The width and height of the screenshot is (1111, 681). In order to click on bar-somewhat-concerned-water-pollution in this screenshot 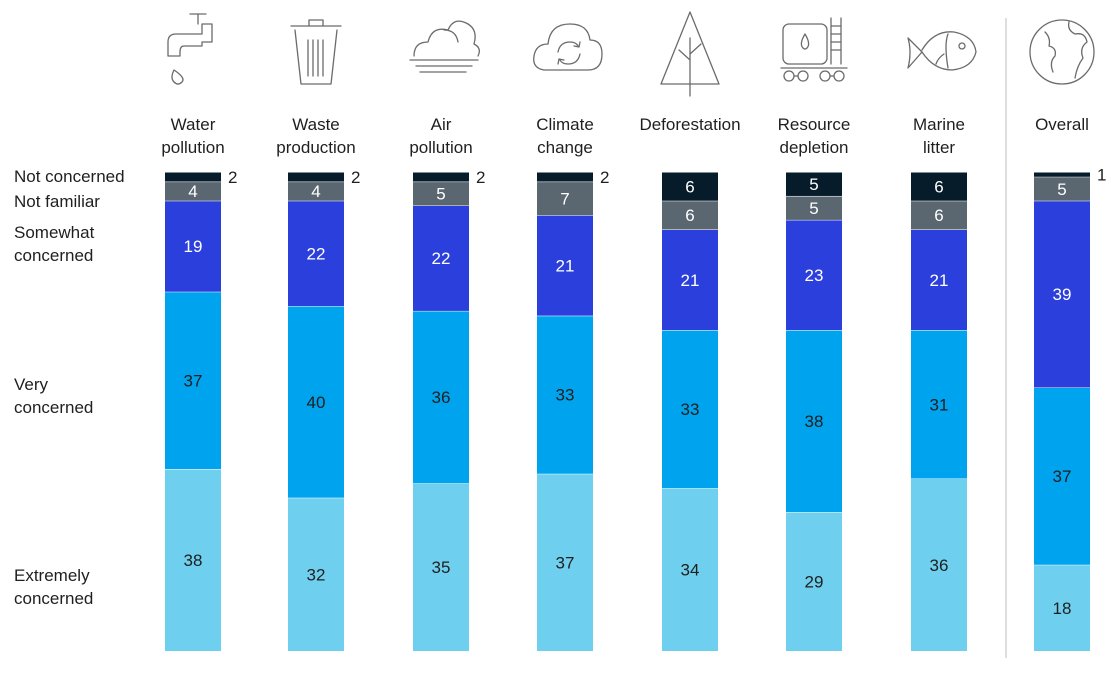, I will do `click(193, 246)`.